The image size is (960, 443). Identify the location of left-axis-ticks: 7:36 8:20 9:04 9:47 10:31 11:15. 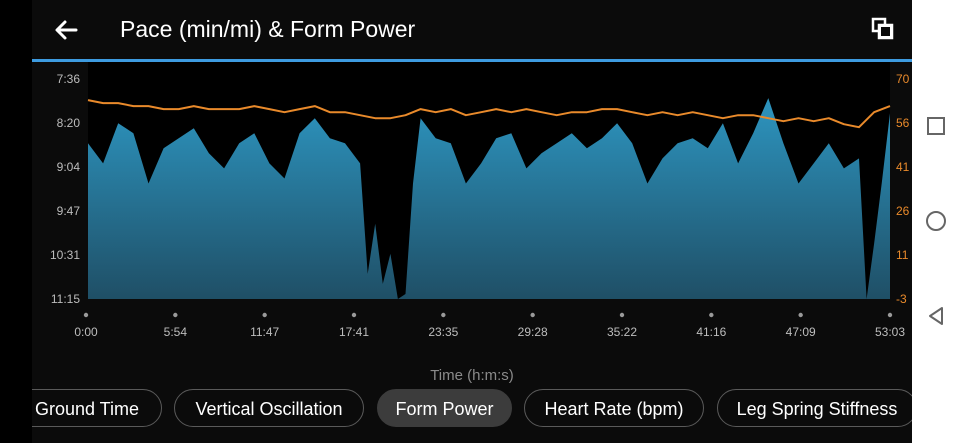
(65, 189).